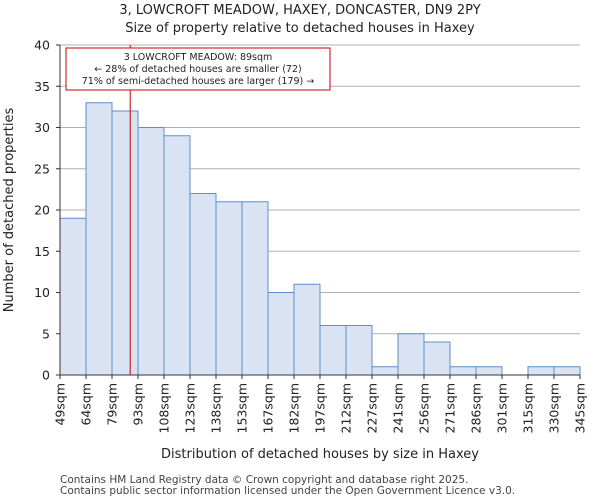 This screenshot has width=600, height=500. Describe the element at coordinates (42, 127) in the screenshot. I see `y-tick-label: 30` at that location.